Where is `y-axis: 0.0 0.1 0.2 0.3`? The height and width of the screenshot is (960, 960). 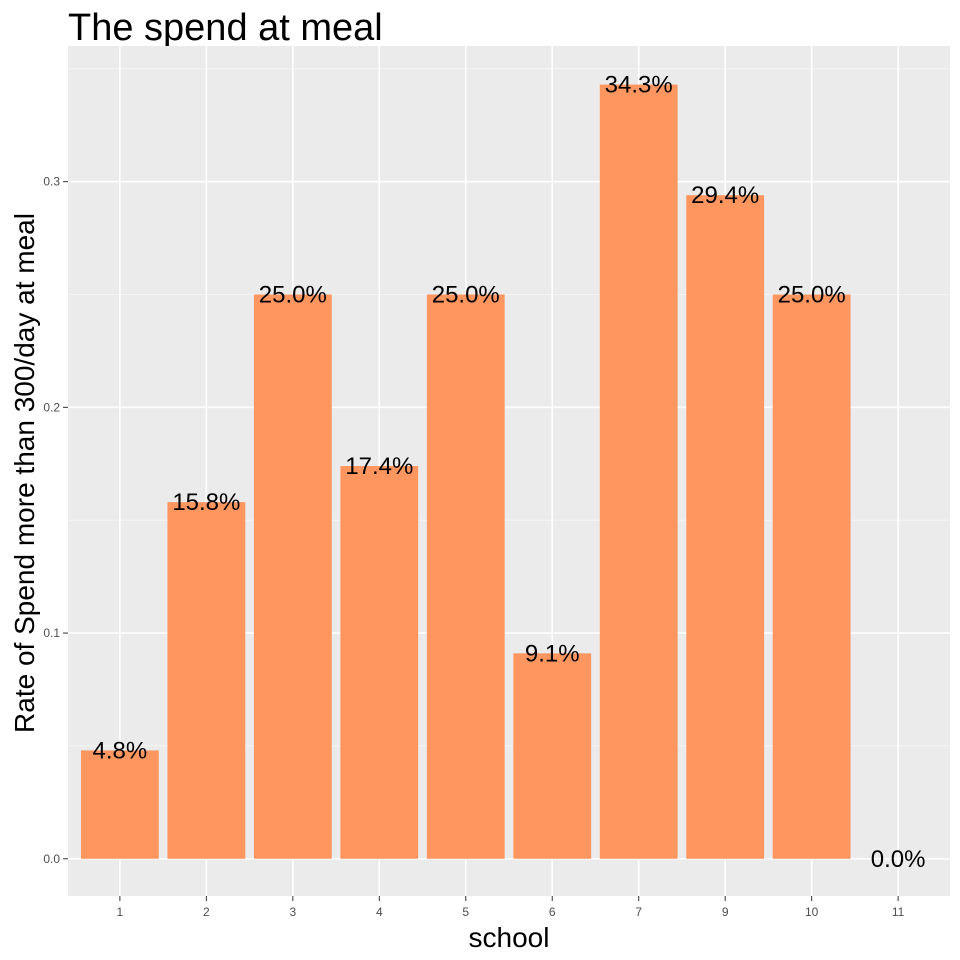
y-axis: 0.0 0.1 0.2 0.3 is located at coordinates (55, 520).